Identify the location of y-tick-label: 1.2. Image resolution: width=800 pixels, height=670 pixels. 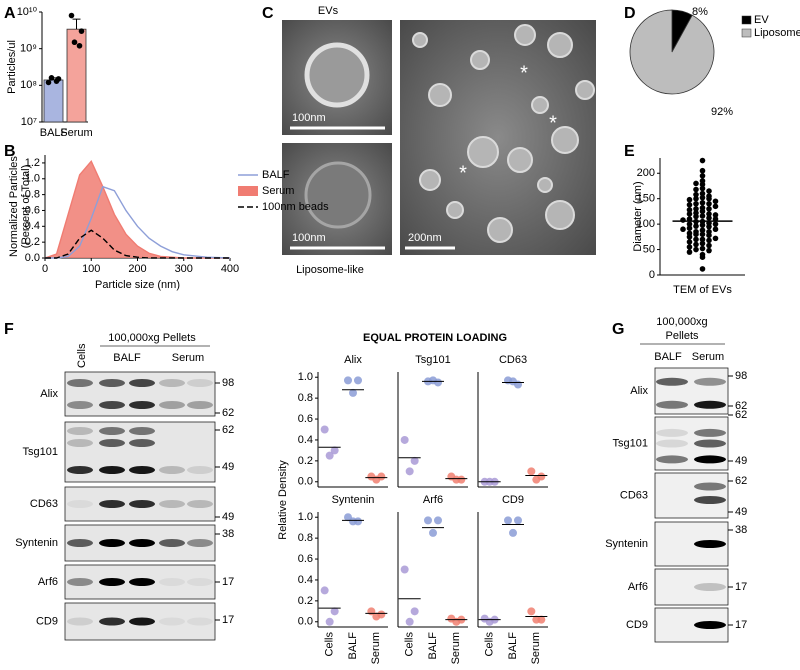
(32, 163).